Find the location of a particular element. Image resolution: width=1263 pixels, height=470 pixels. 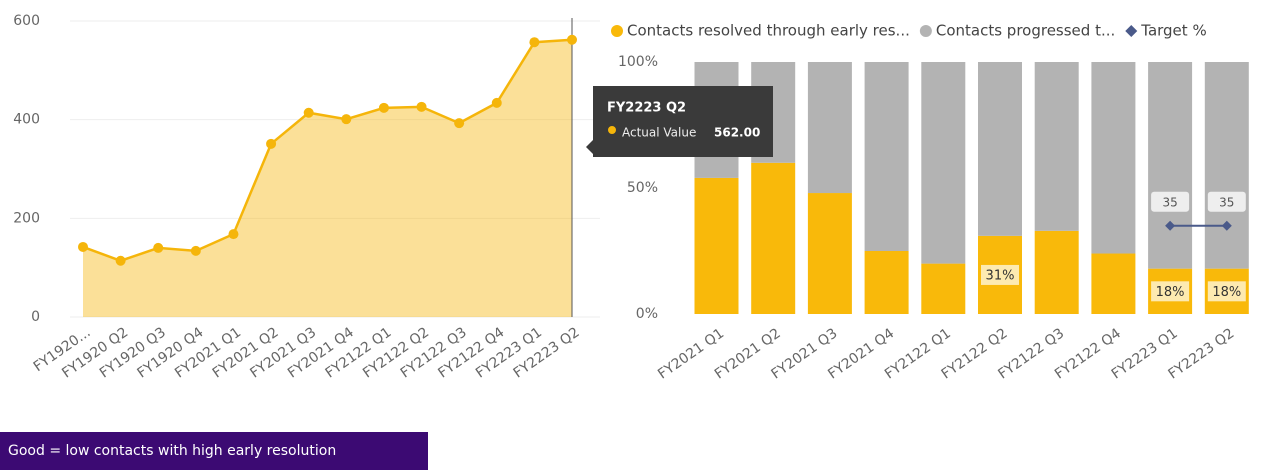

tooltip-title: FY2223 Q2 is located at coordinates (646, 108).